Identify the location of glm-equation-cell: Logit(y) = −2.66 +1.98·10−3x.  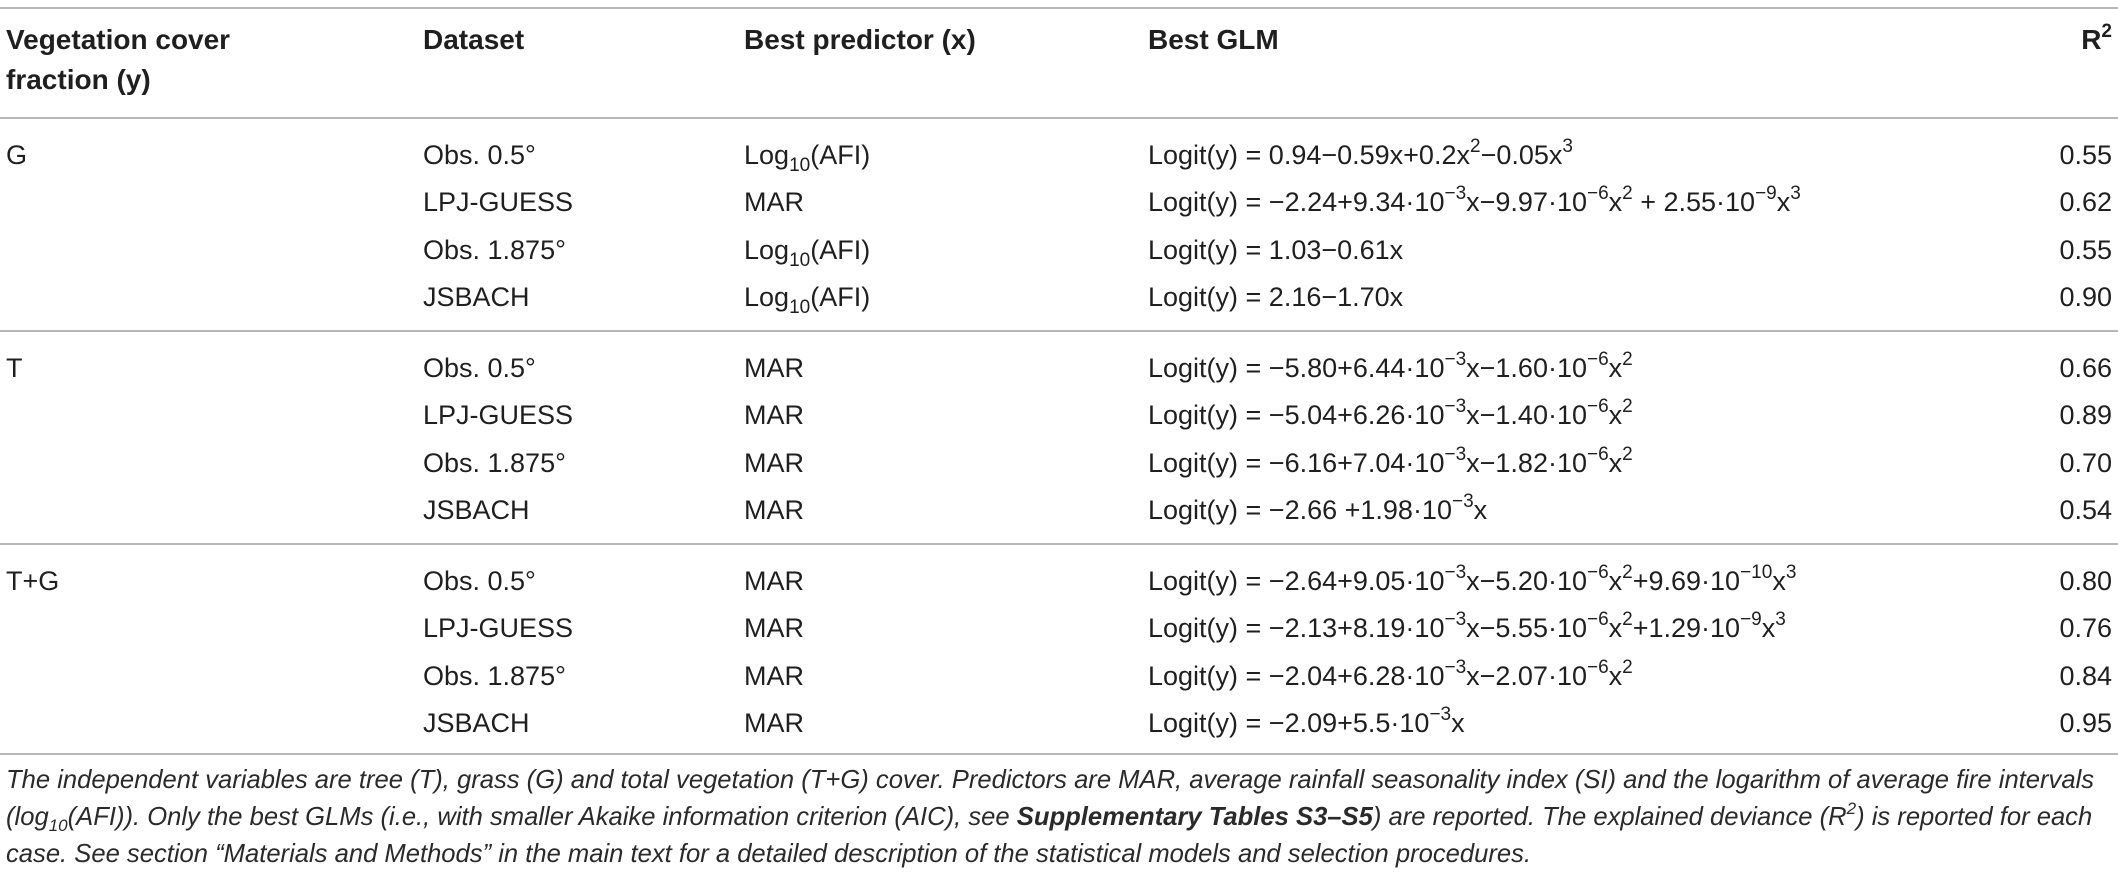
(1317, 510).